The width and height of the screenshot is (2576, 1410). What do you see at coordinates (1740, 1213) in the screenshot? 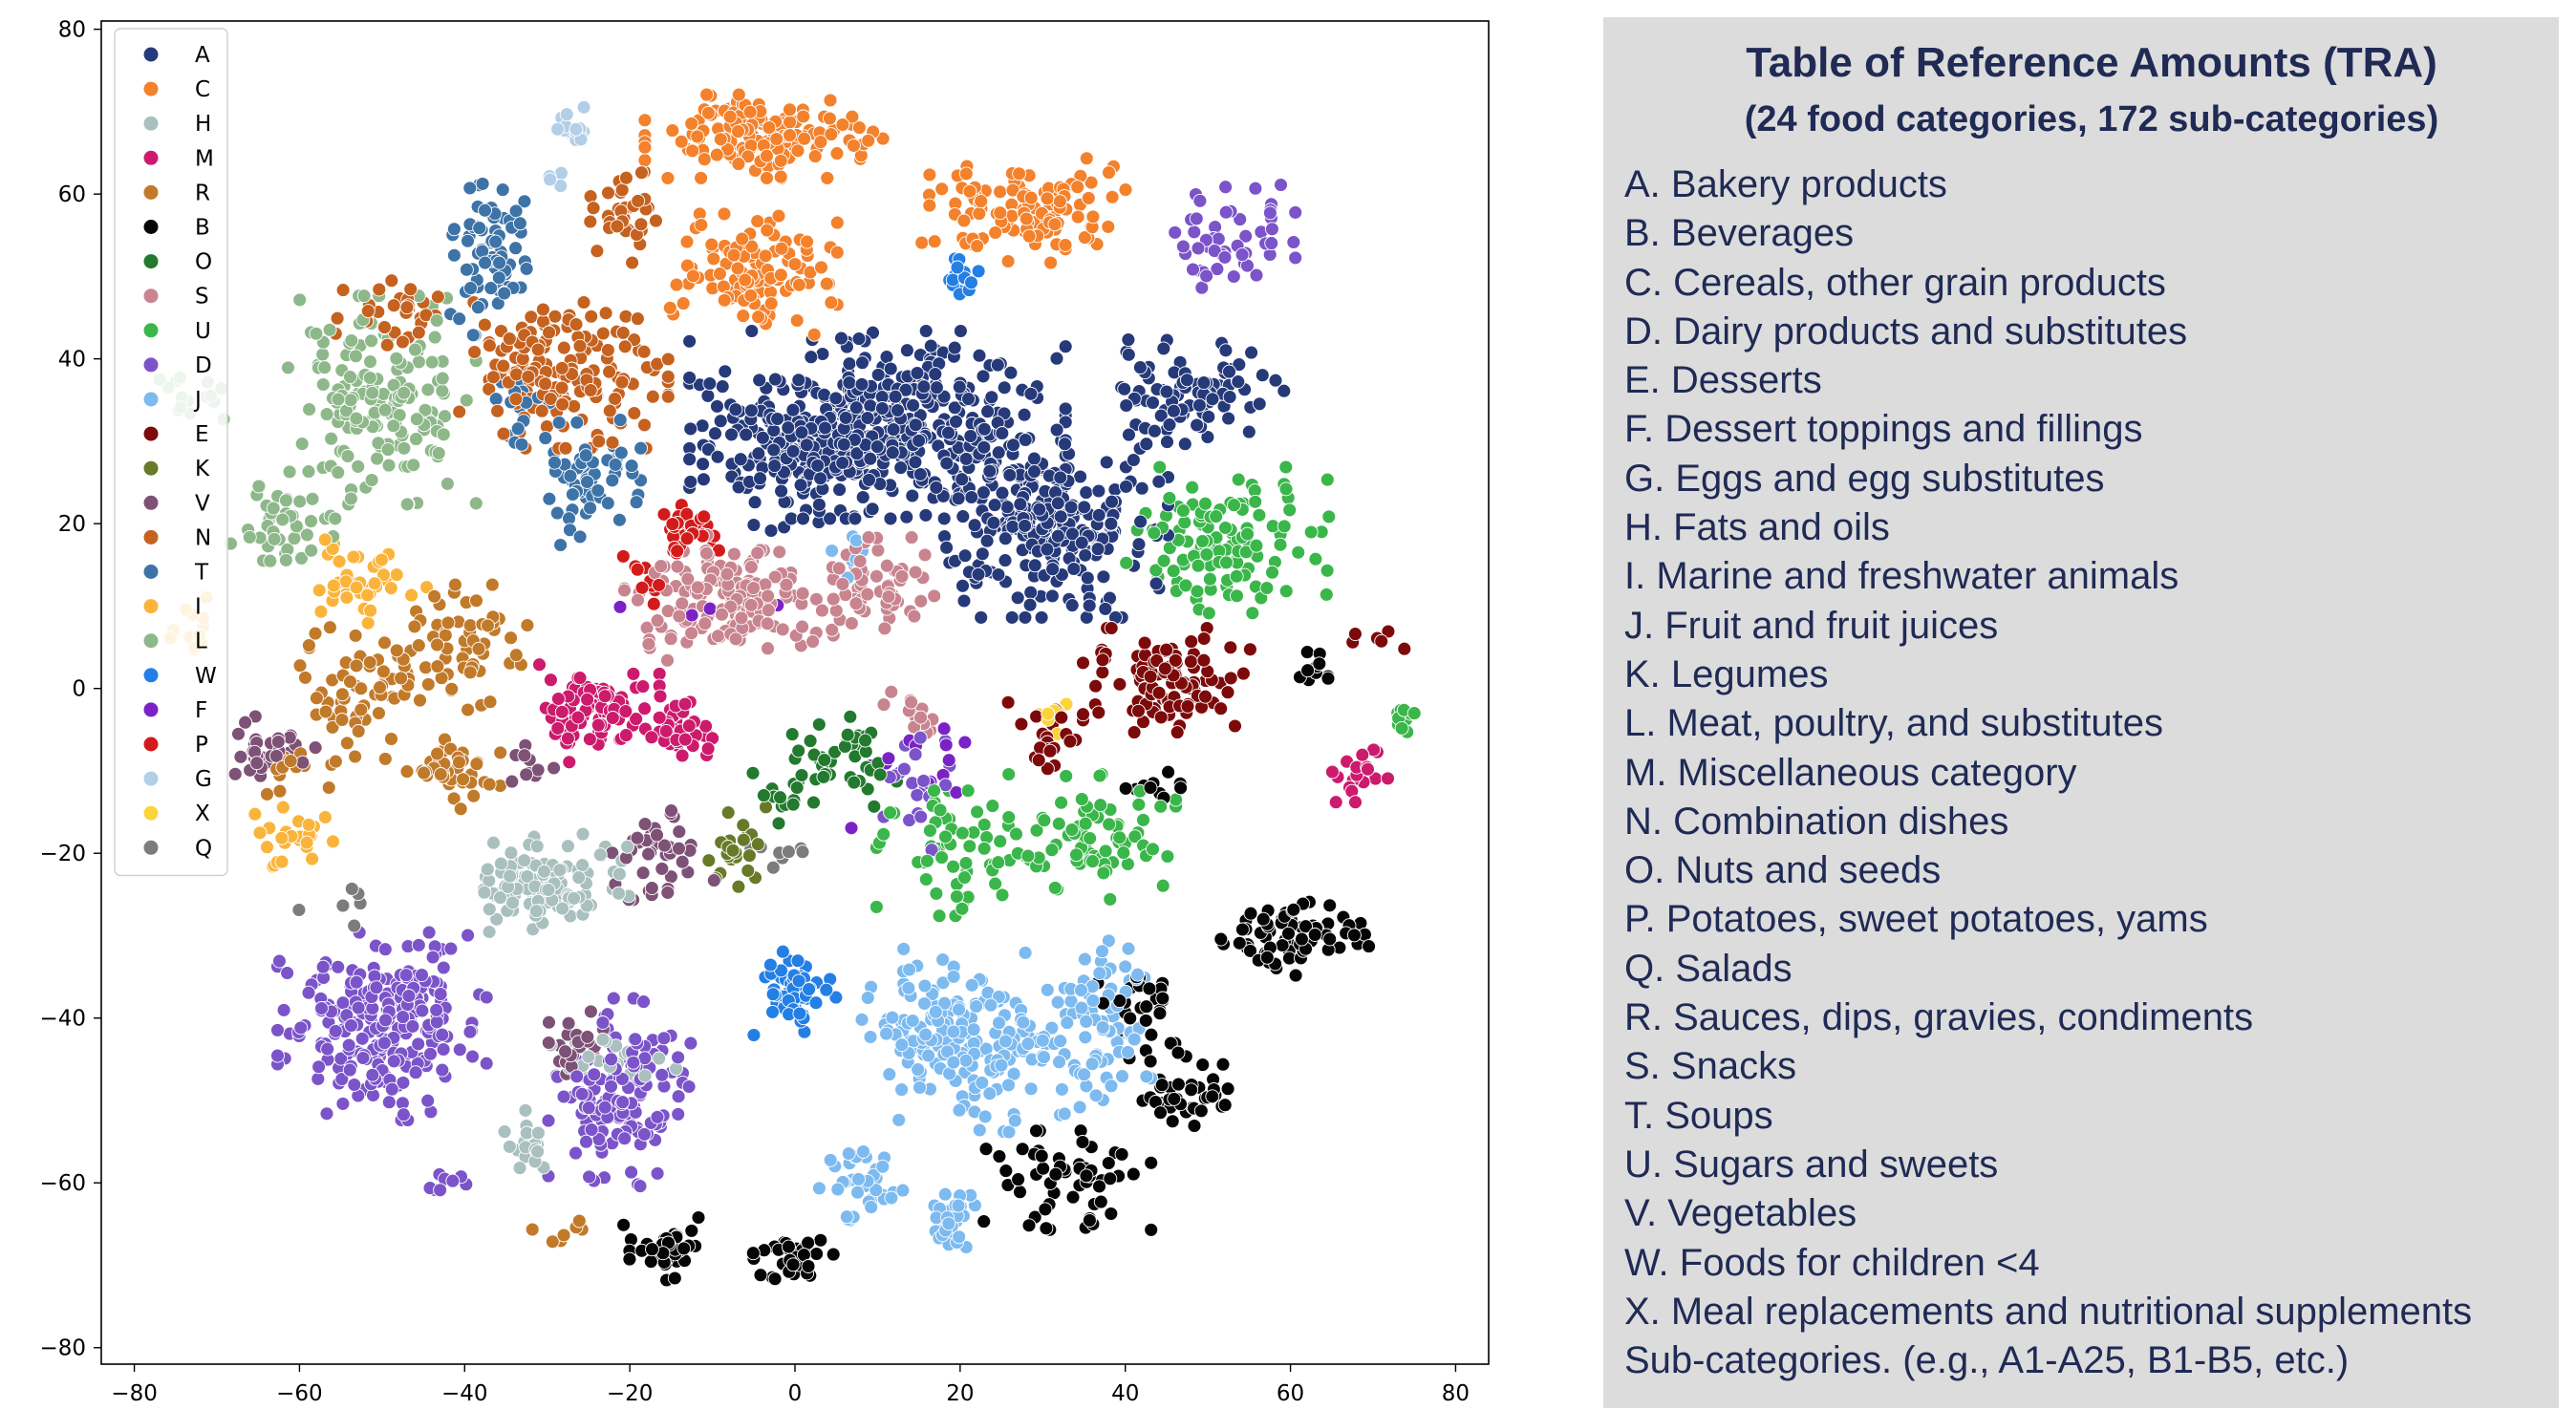
I see `tra-category-item: V. Vegetables` at bounding box center [1740, 1213].